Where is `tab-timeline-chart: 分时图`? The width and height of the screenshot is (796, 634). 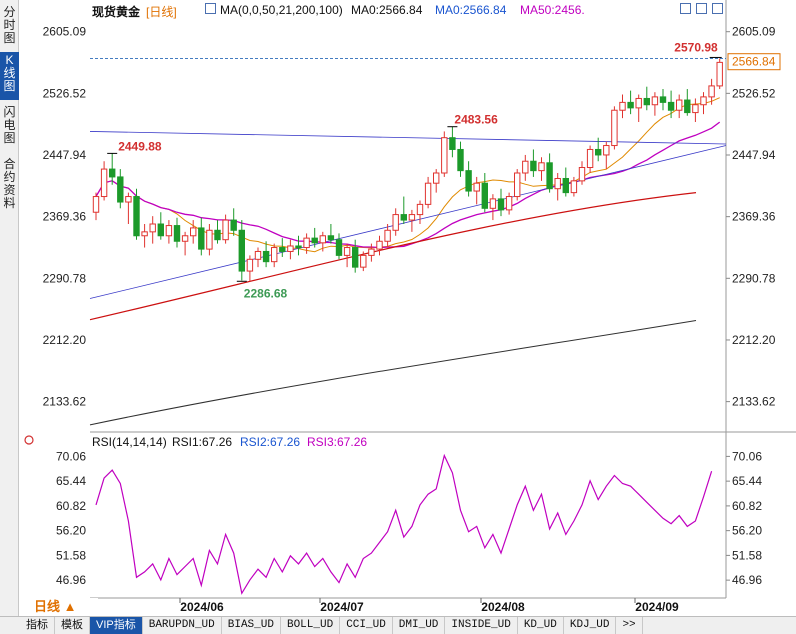 tab-timeline-chart: 分时图 is located at coordinates (9, 26).